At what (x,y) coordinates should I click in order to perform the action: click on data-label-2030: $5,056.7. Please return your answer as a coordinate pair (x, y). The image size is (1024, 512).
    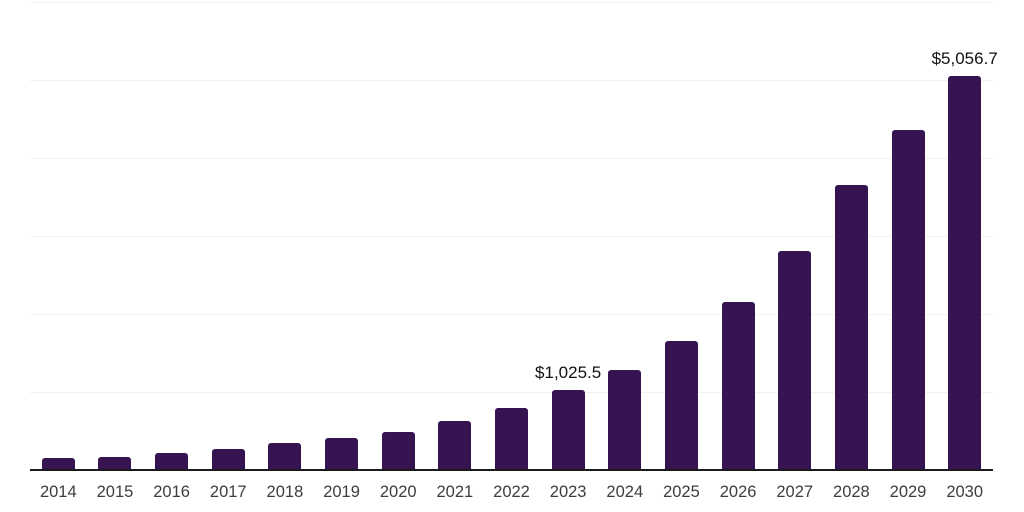
    Looking at the image, I should click on (964, 58).